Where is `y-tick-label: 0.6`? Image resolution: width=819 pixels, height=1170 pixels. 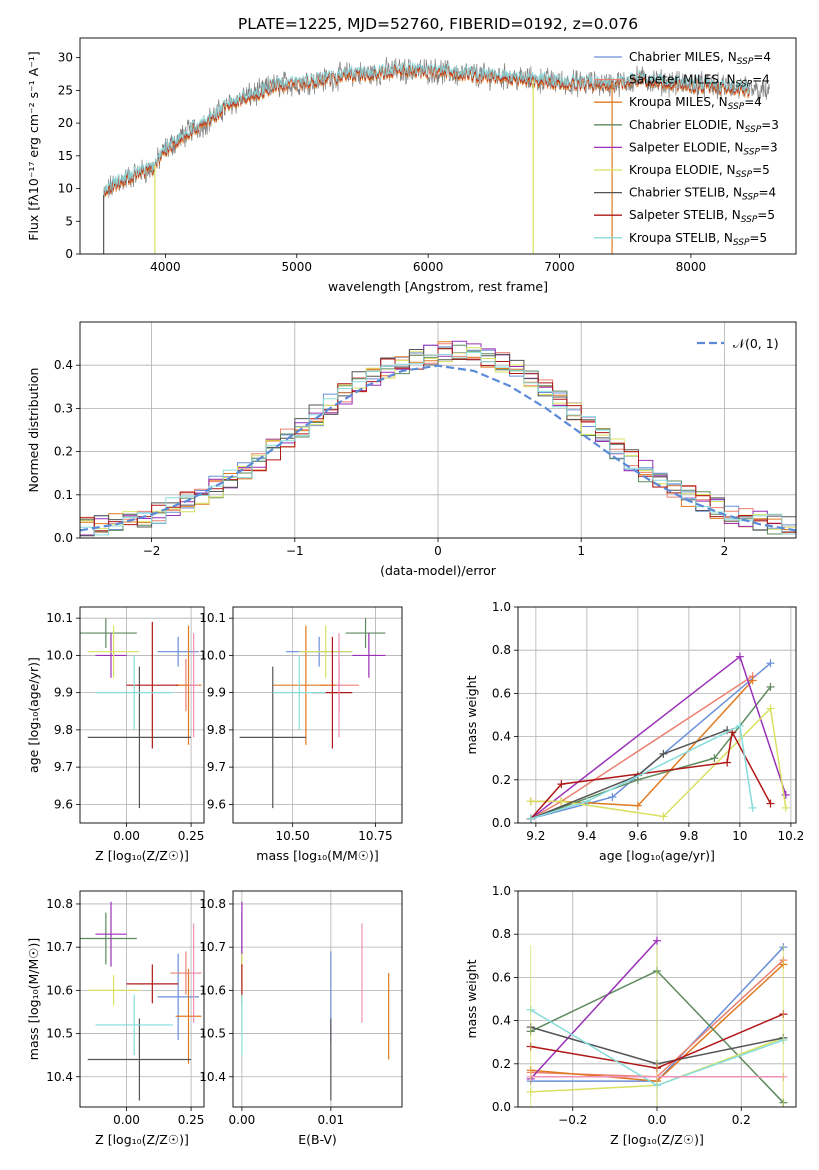
y-tick-label: 0.6 is located at coordinates (501, 977).